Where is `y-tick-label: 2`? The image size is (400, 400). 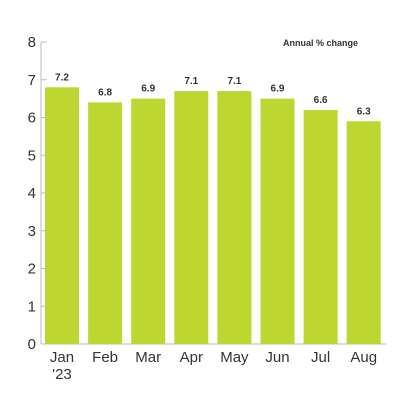 y-tick-label: 2 is located at coordinates (32, 269).